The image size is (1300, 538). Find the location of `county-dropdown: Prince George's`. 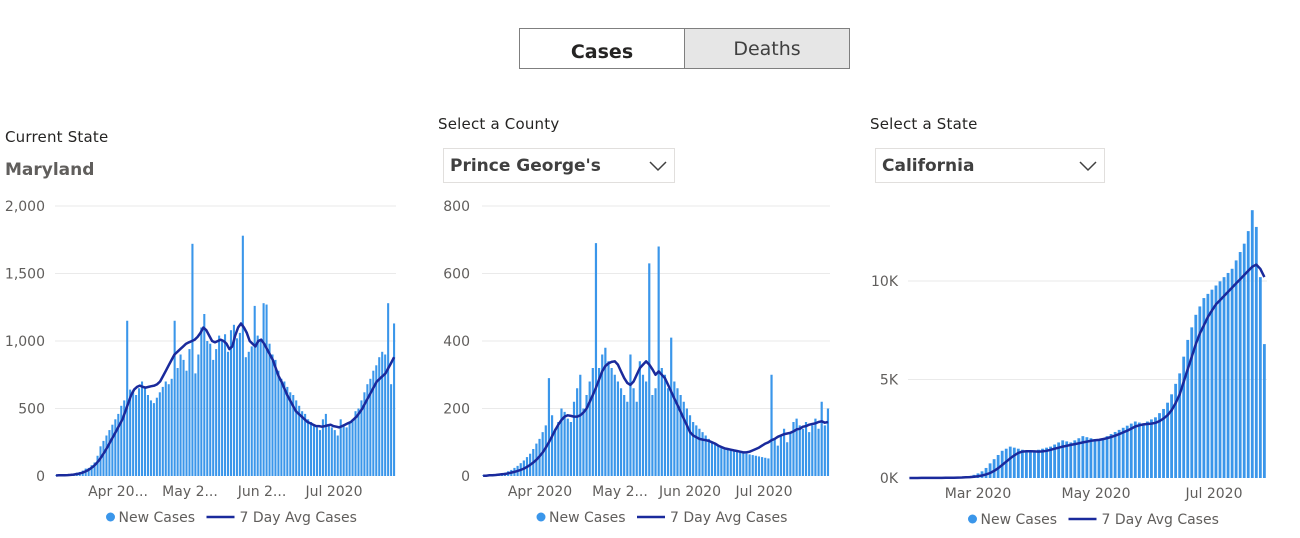

county-dropdown: Prince George's is located at coordinates (559, 165).